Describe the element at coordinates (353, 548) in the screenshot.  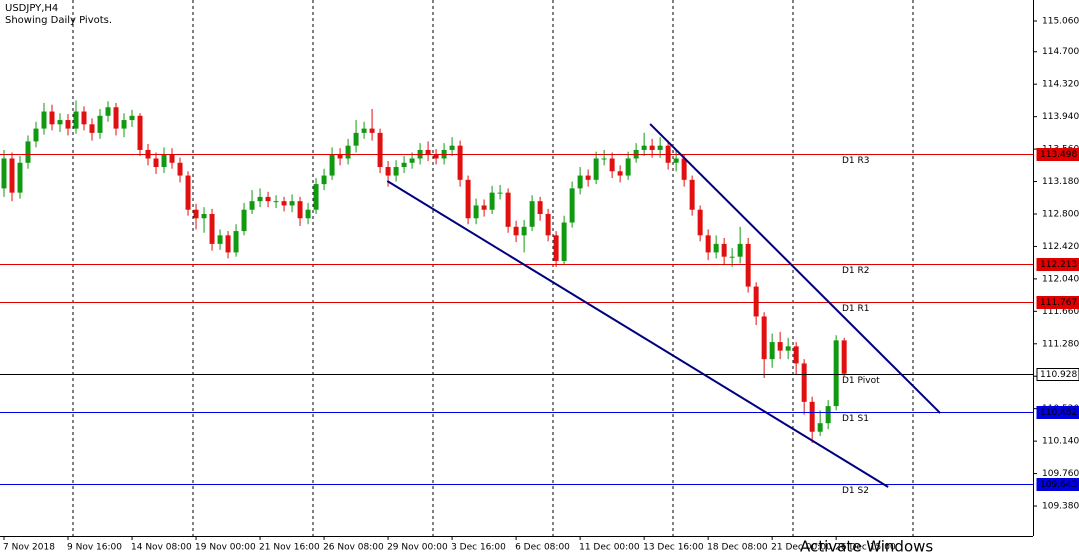
I see `x-tick-label: 26 Nov 08:00` at that location.